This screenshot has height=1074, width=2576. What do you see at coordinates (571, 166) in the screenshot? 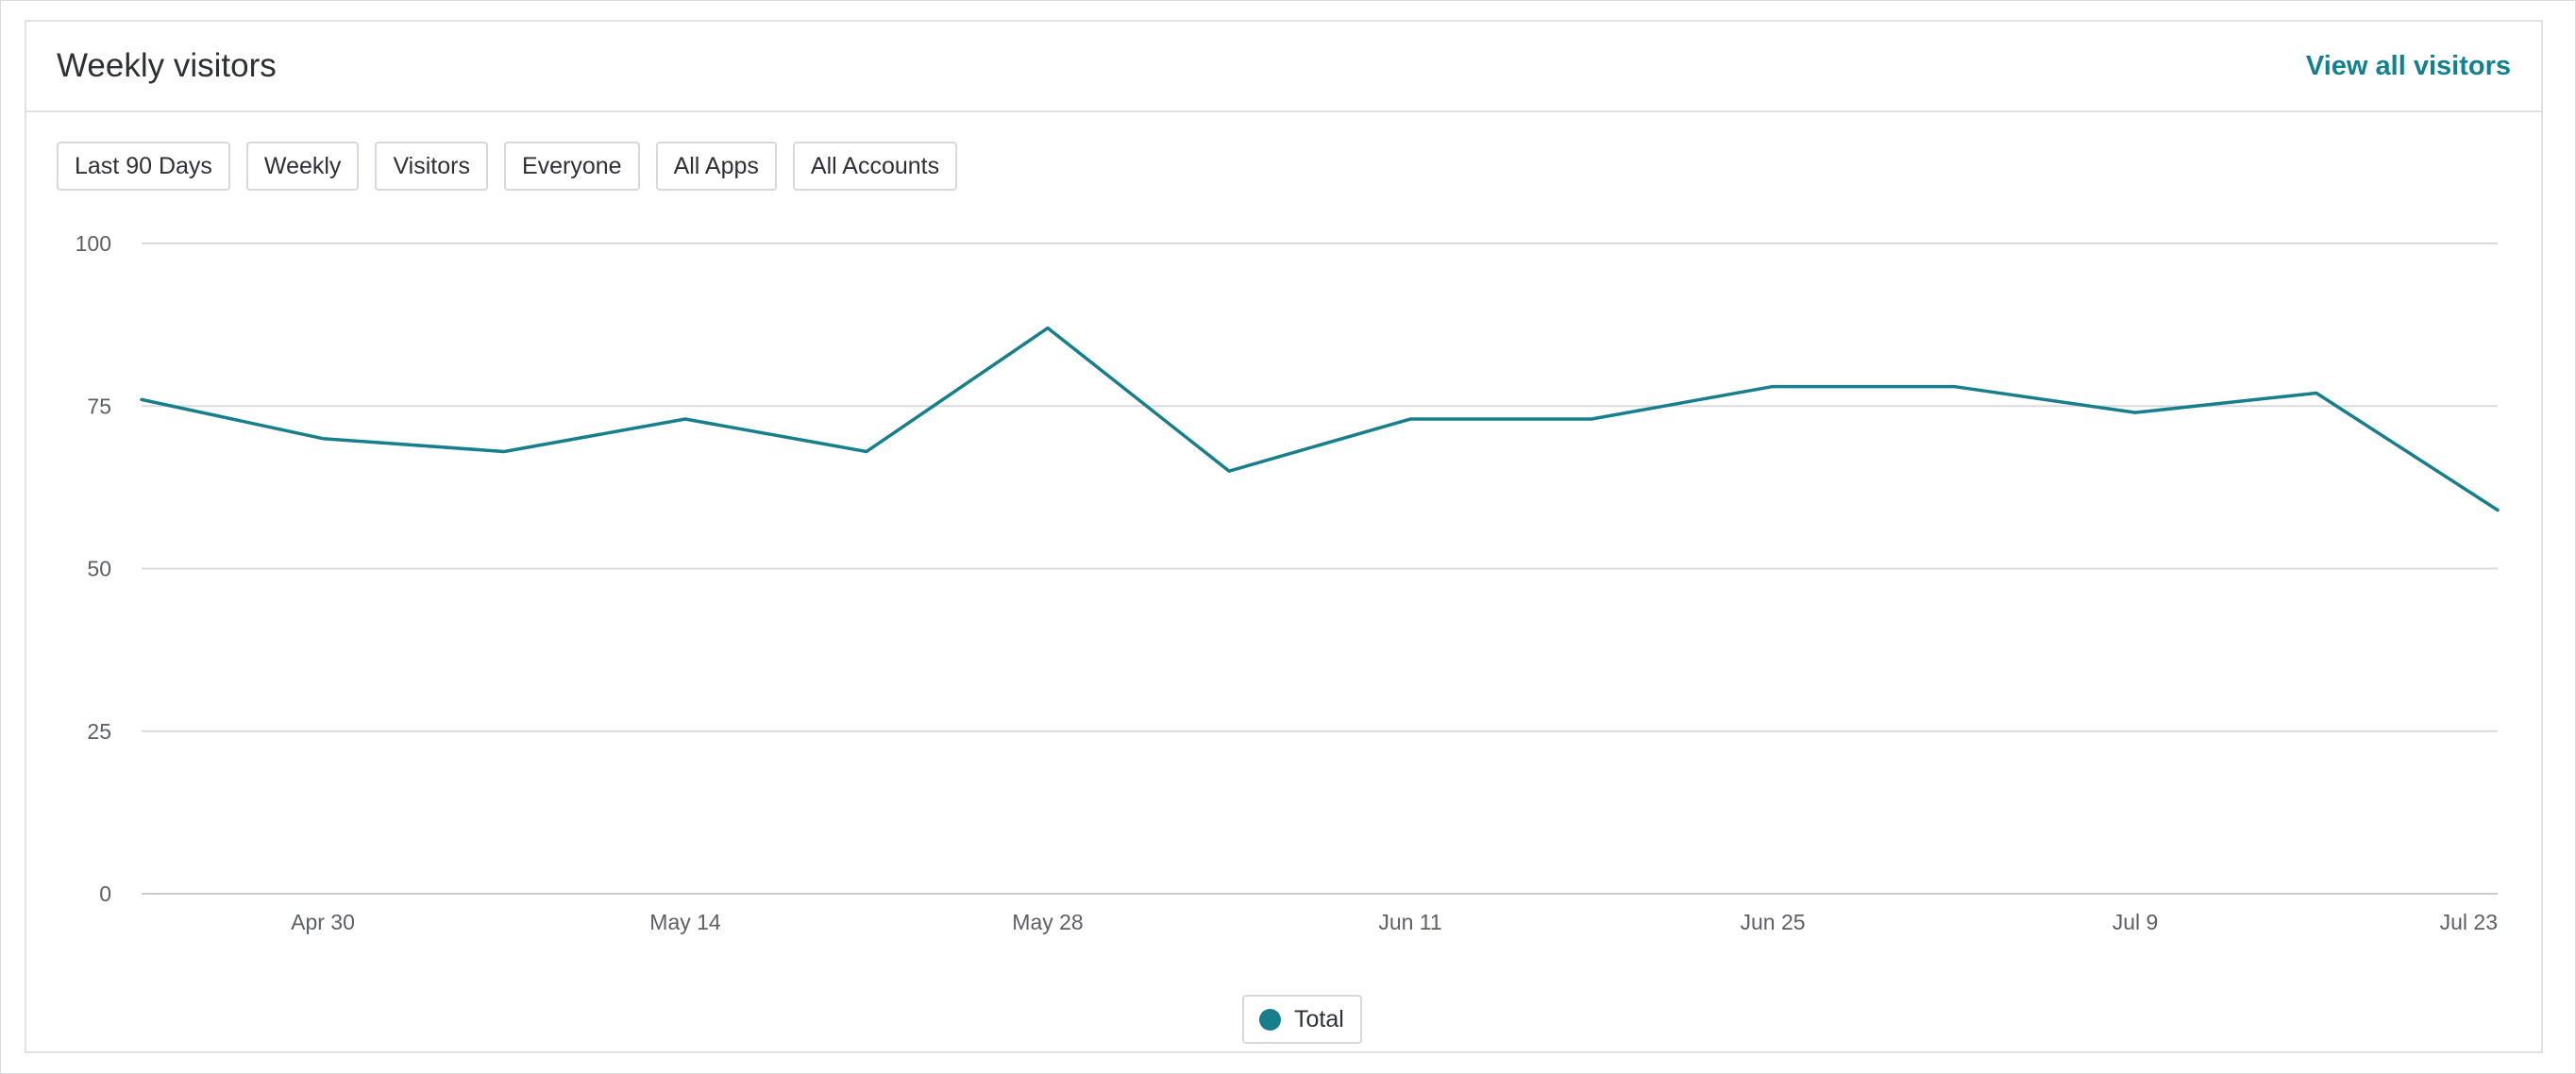
I see `filter-segment-button: Everyone` at bounding box center [571, 166].